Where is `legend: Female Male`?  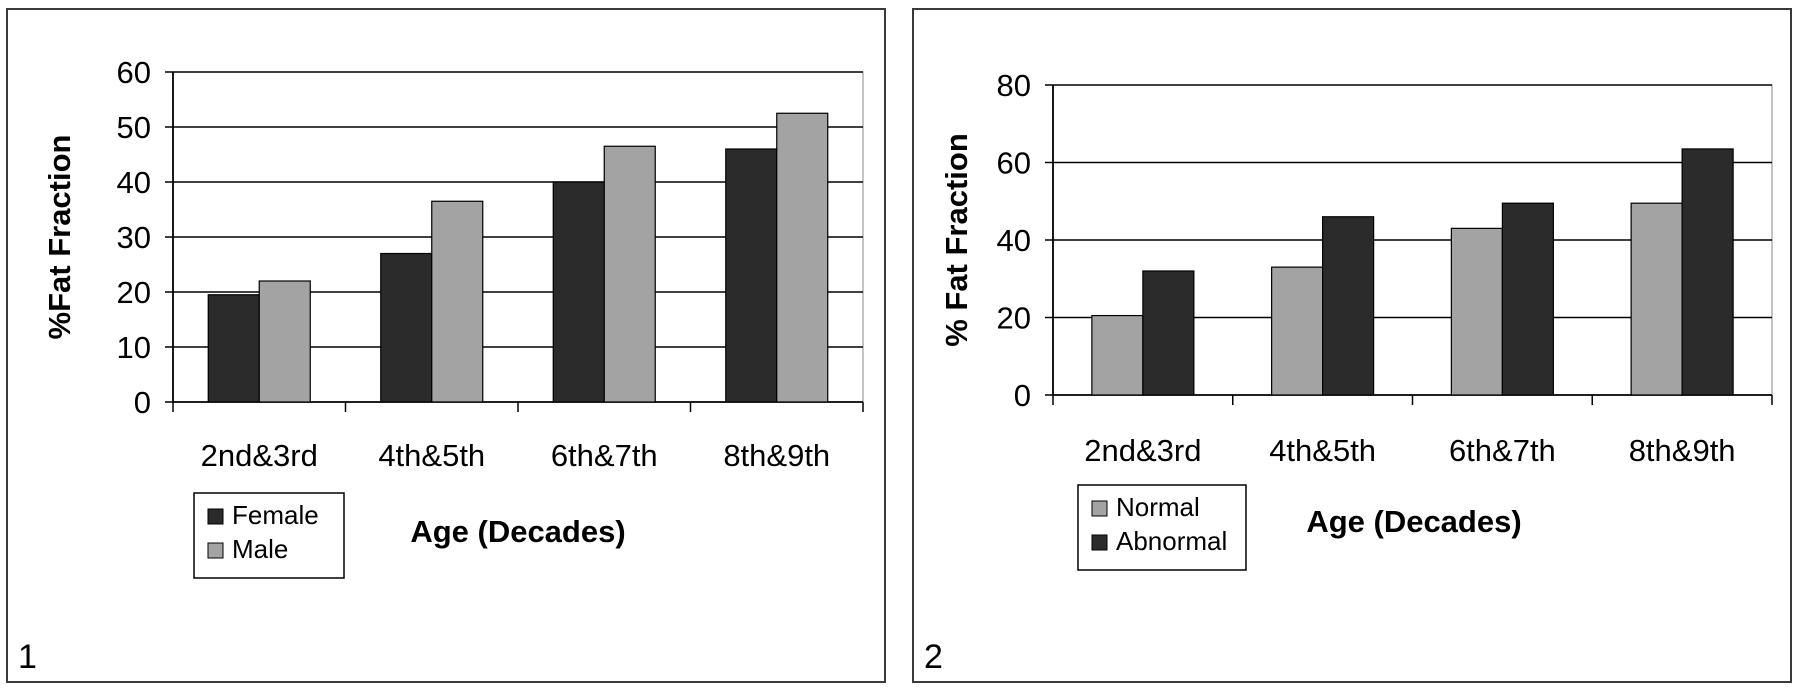 legend: Female Male is located at coordinates (269, 535).